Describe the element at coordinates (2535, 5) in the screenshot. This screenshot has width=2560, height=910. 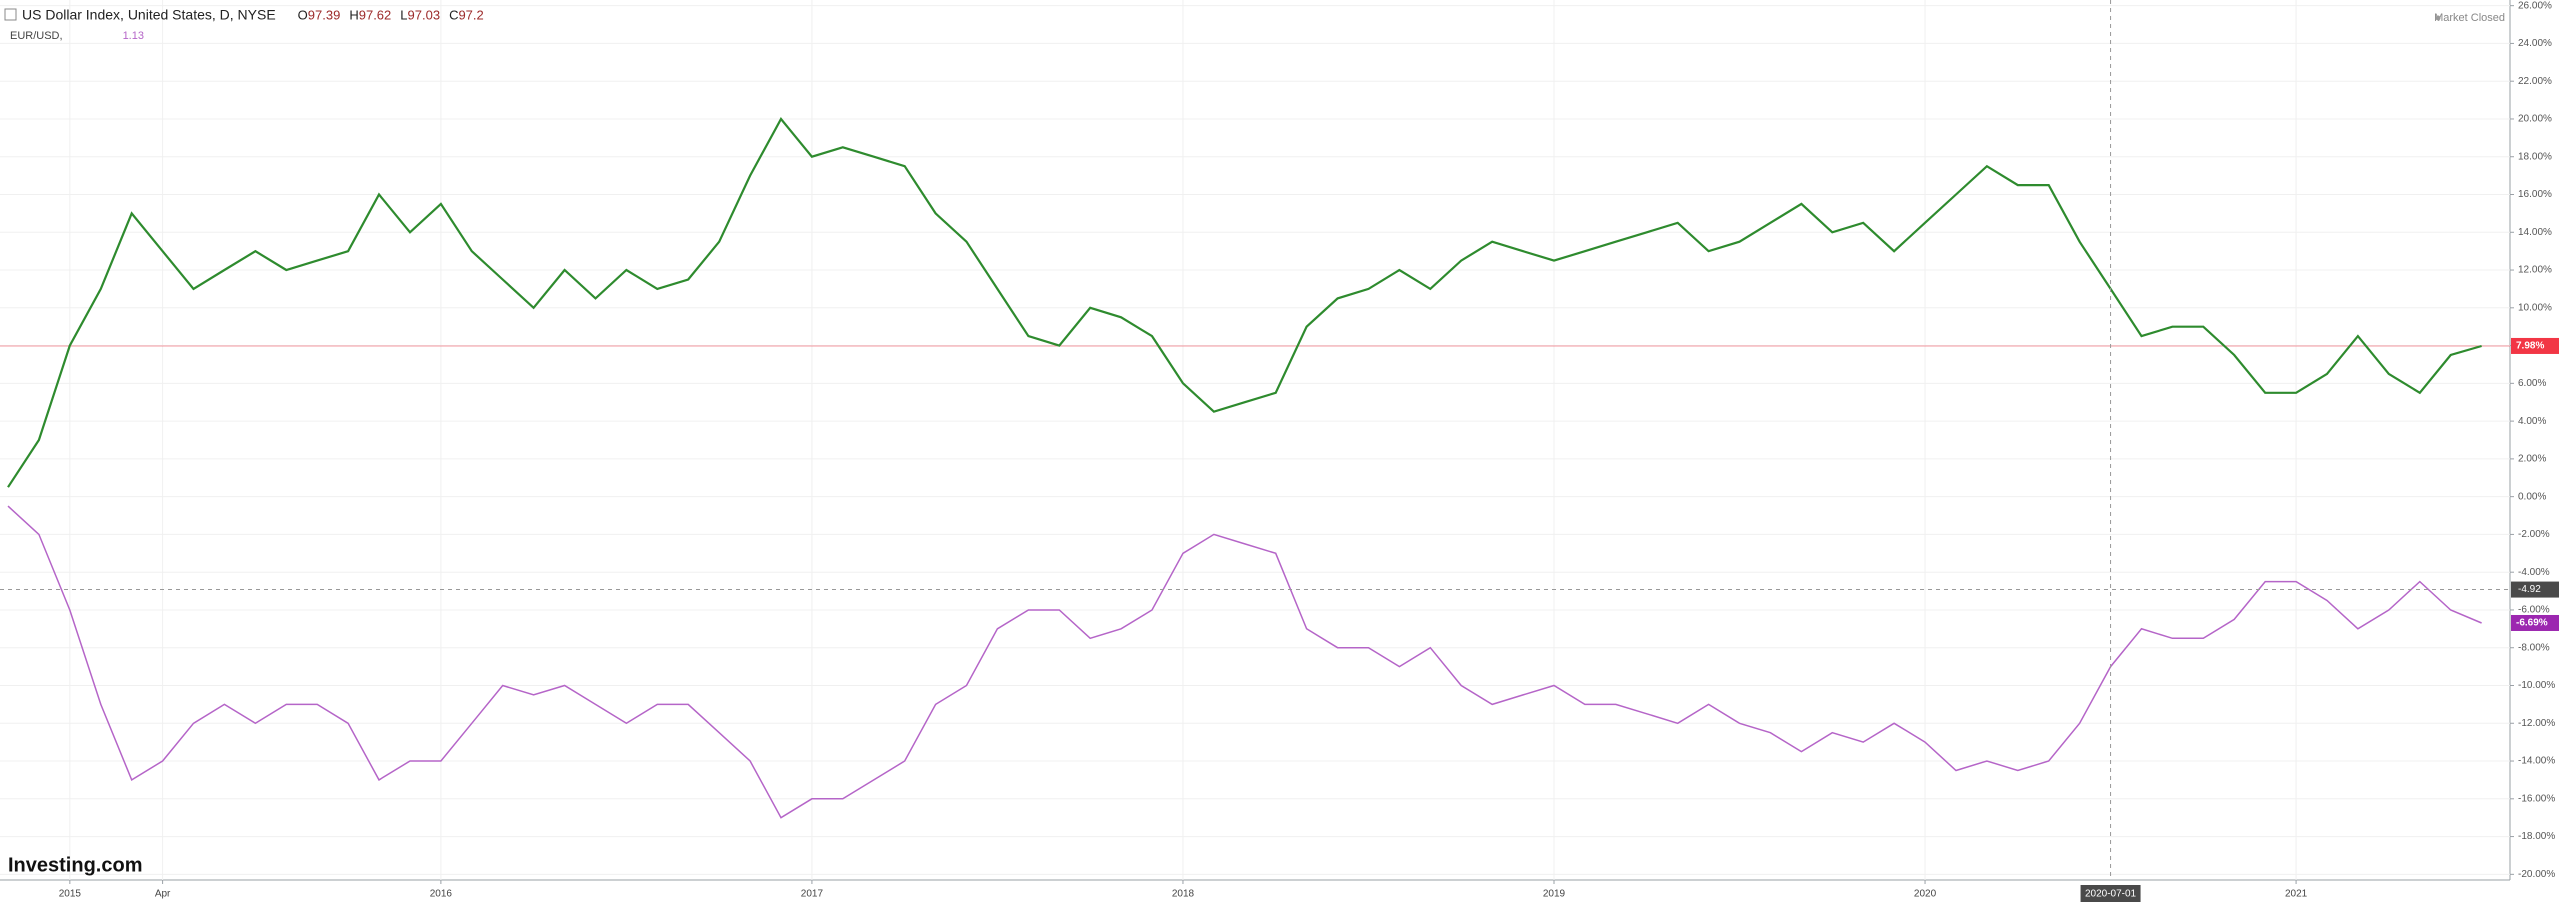
I see `y-tick-label: 26.00%` at that location.